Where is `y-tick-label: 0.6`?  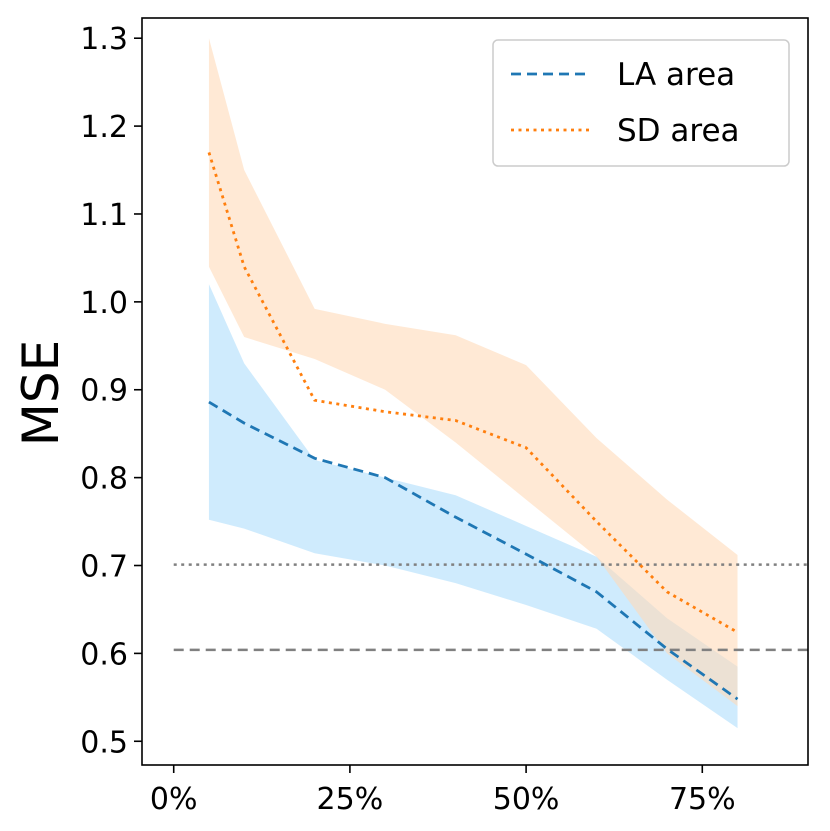 y-tick-label: 0.6 is located at coordinates (104, 654).